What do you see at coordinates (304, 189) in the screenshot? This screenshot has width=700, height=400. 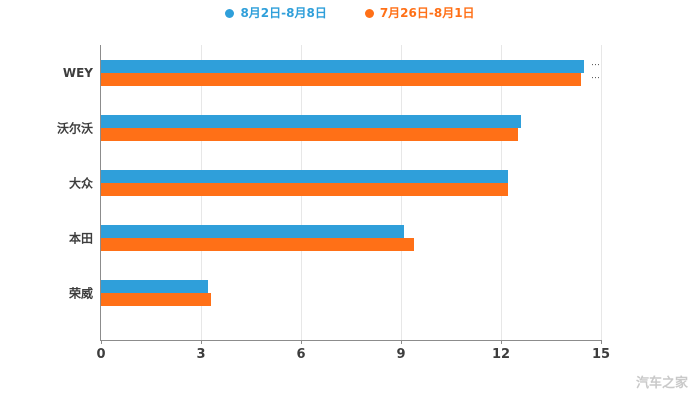 I see `bar-series1-大众` at bounding box center [304, 189].